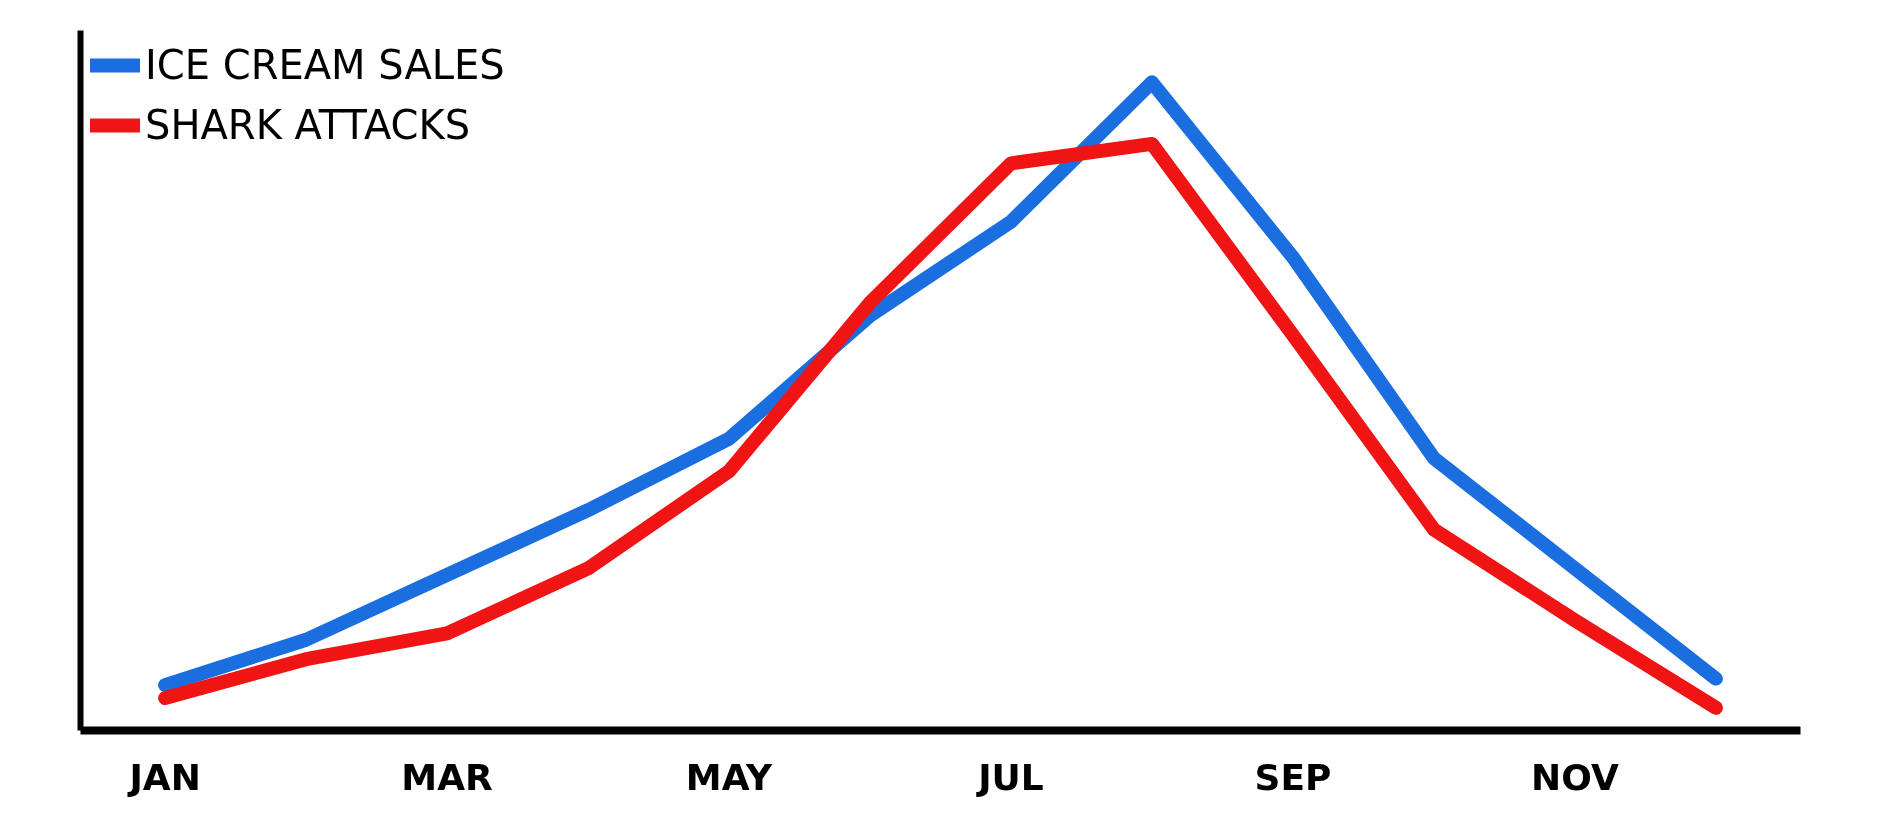 The width and height of the screenshot is (1904, 816). Describe the element at coordinates (447, 777) in the screenshot. I see `x-tick-label: MAR` at that location.